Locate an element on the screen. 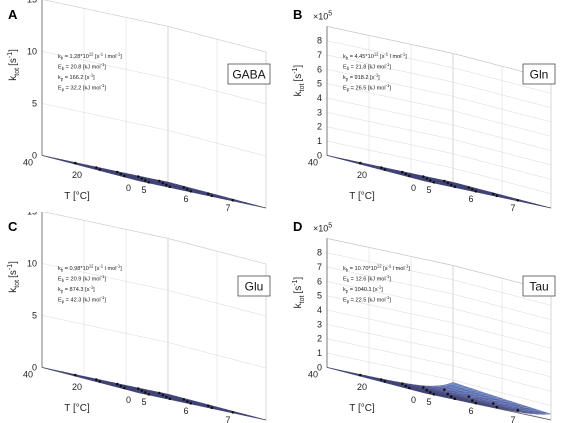 This screenshot has height=423, width=569. ph-tick-label: 7 is located at coordinates (512, 207).